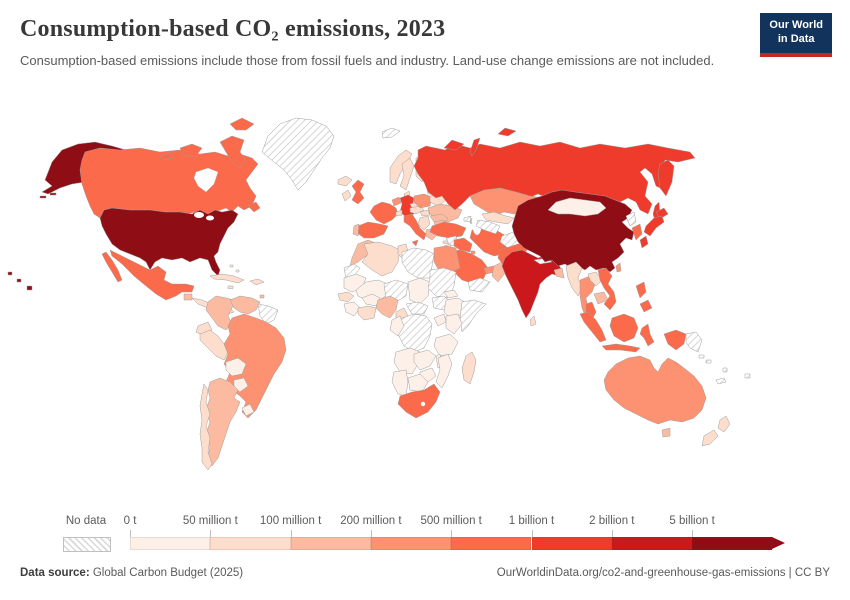  I want to click on country-sri-lanka, so click(533, 321).